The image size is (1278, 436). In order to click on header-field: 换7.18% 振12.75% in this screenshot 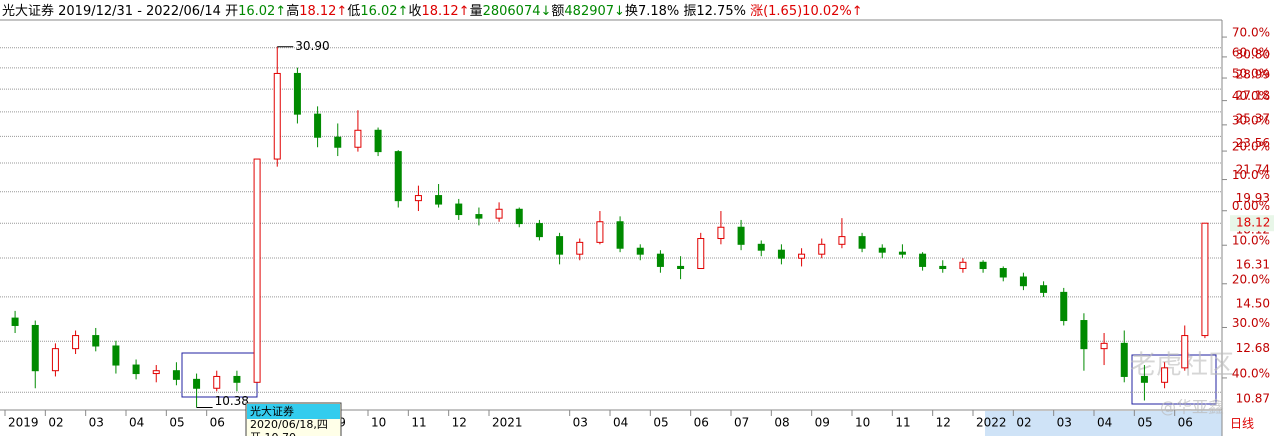, I will do `click(687, 11)`.